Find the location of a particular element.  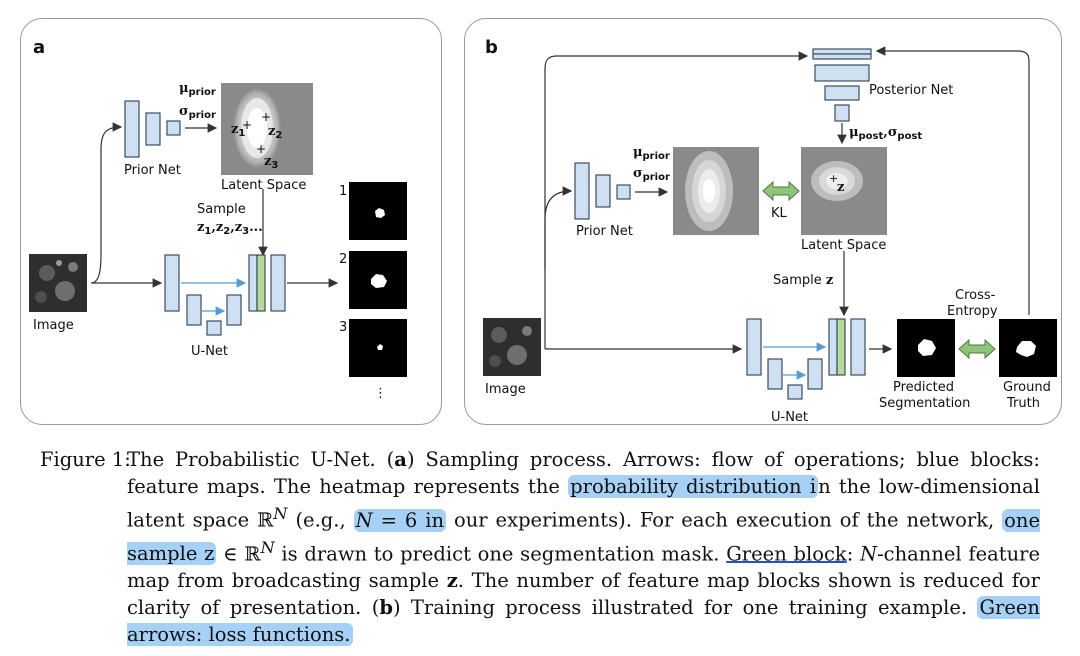

panel-a-letter: a is located at coordinates (39, 47).